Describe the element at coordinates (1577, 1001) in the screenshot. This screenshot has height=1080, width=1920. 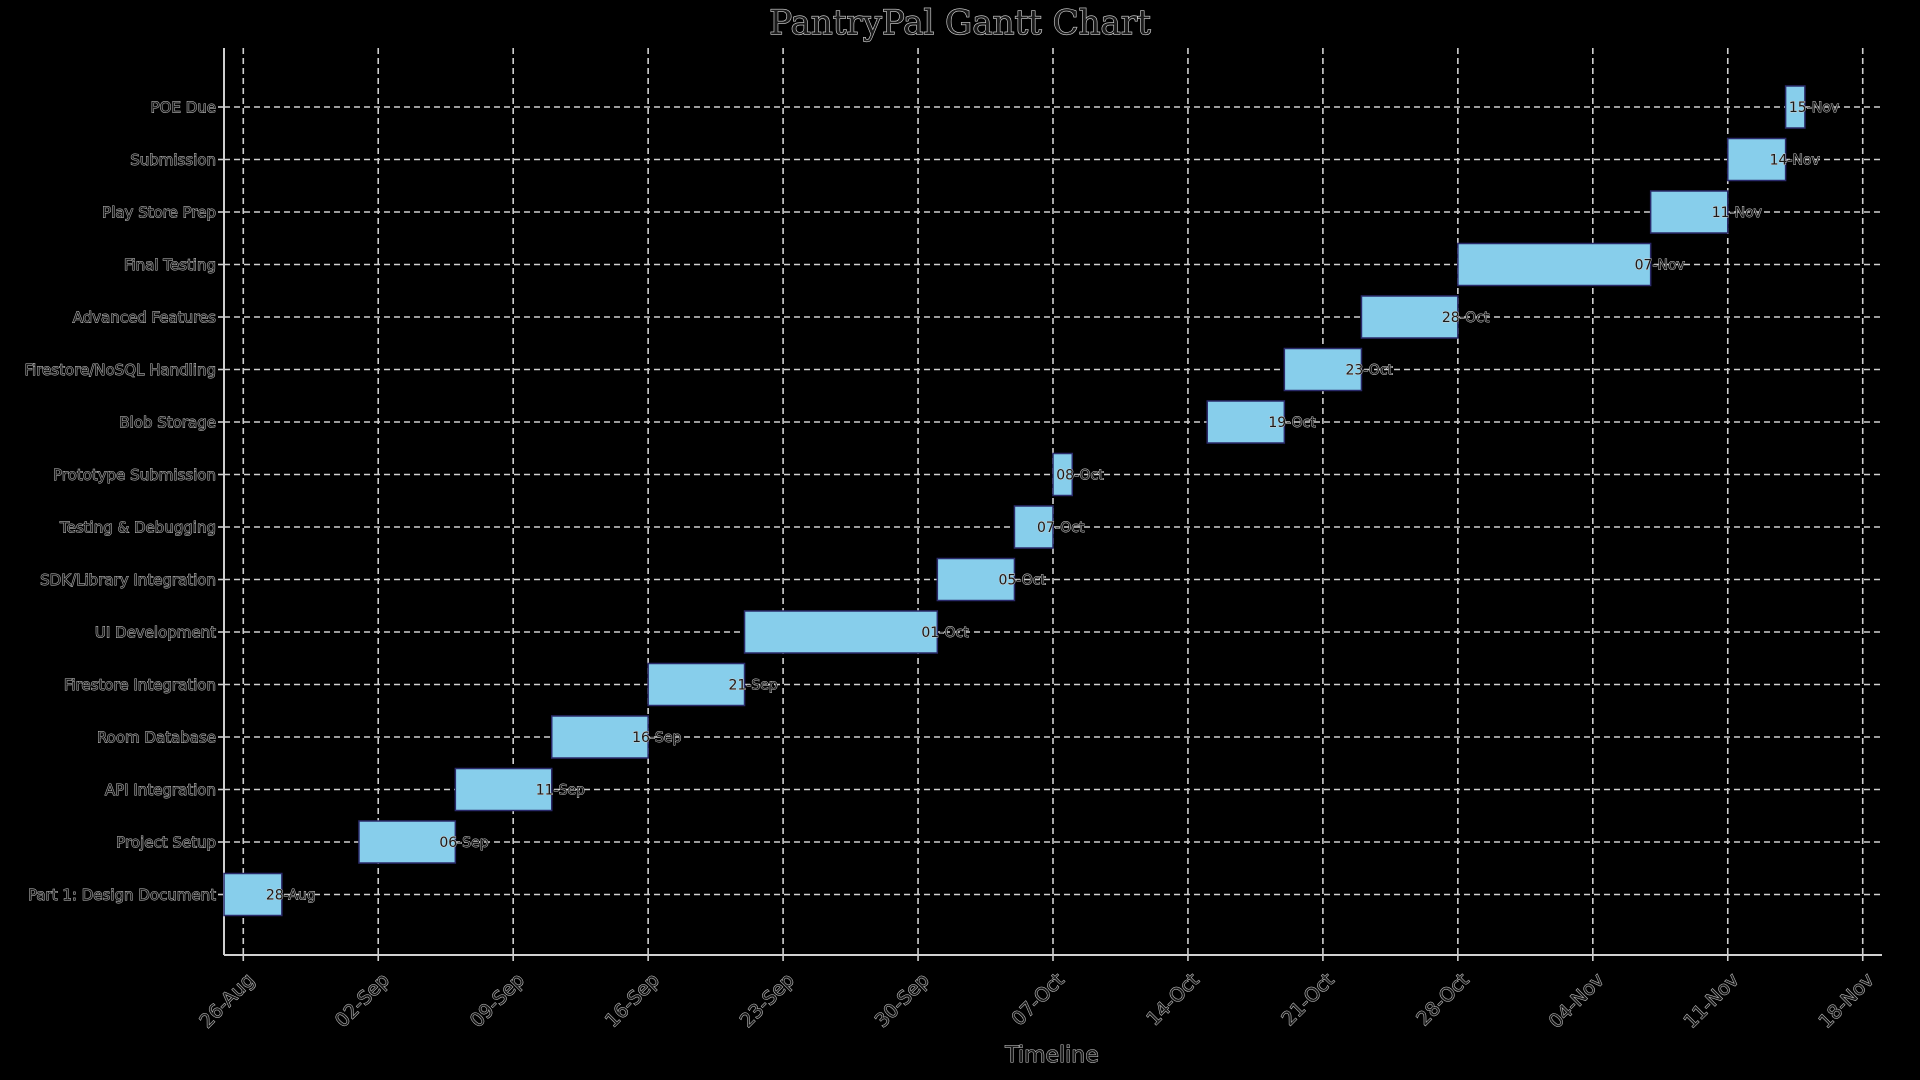
I see `x-tick-label: 04-Nov` at that location.